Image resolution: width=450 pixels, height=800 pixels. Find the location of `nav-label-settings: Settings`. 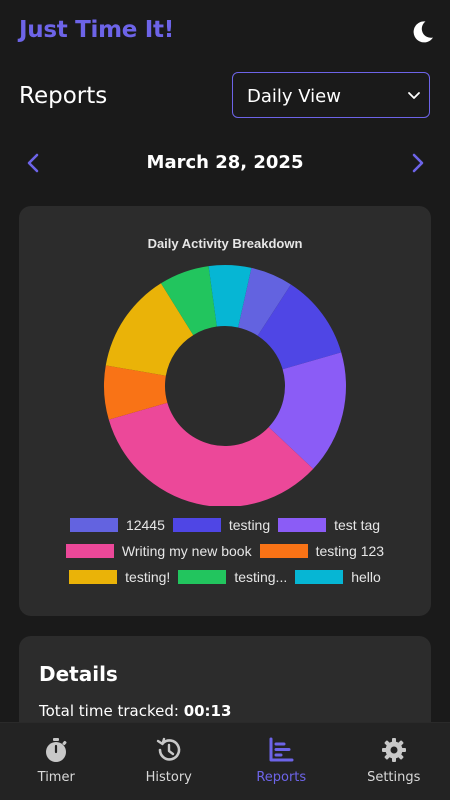

nav-label-settings: Settings is located at coordinates (394, 777).